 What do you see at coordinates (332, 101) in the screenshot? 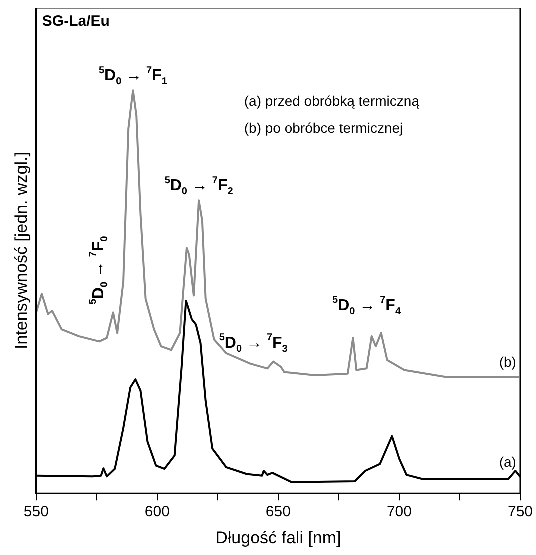
I see `annotation: (a) przed obróbką termiczną` at bounding box center [332, 101].